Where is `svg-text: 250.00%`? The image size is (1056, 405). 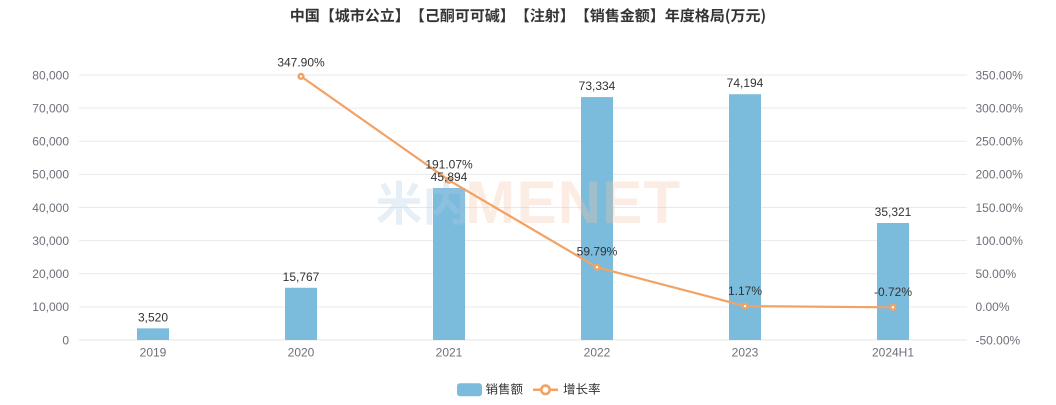
svg-text: 250.00% is located at coordinates (1000, 142).